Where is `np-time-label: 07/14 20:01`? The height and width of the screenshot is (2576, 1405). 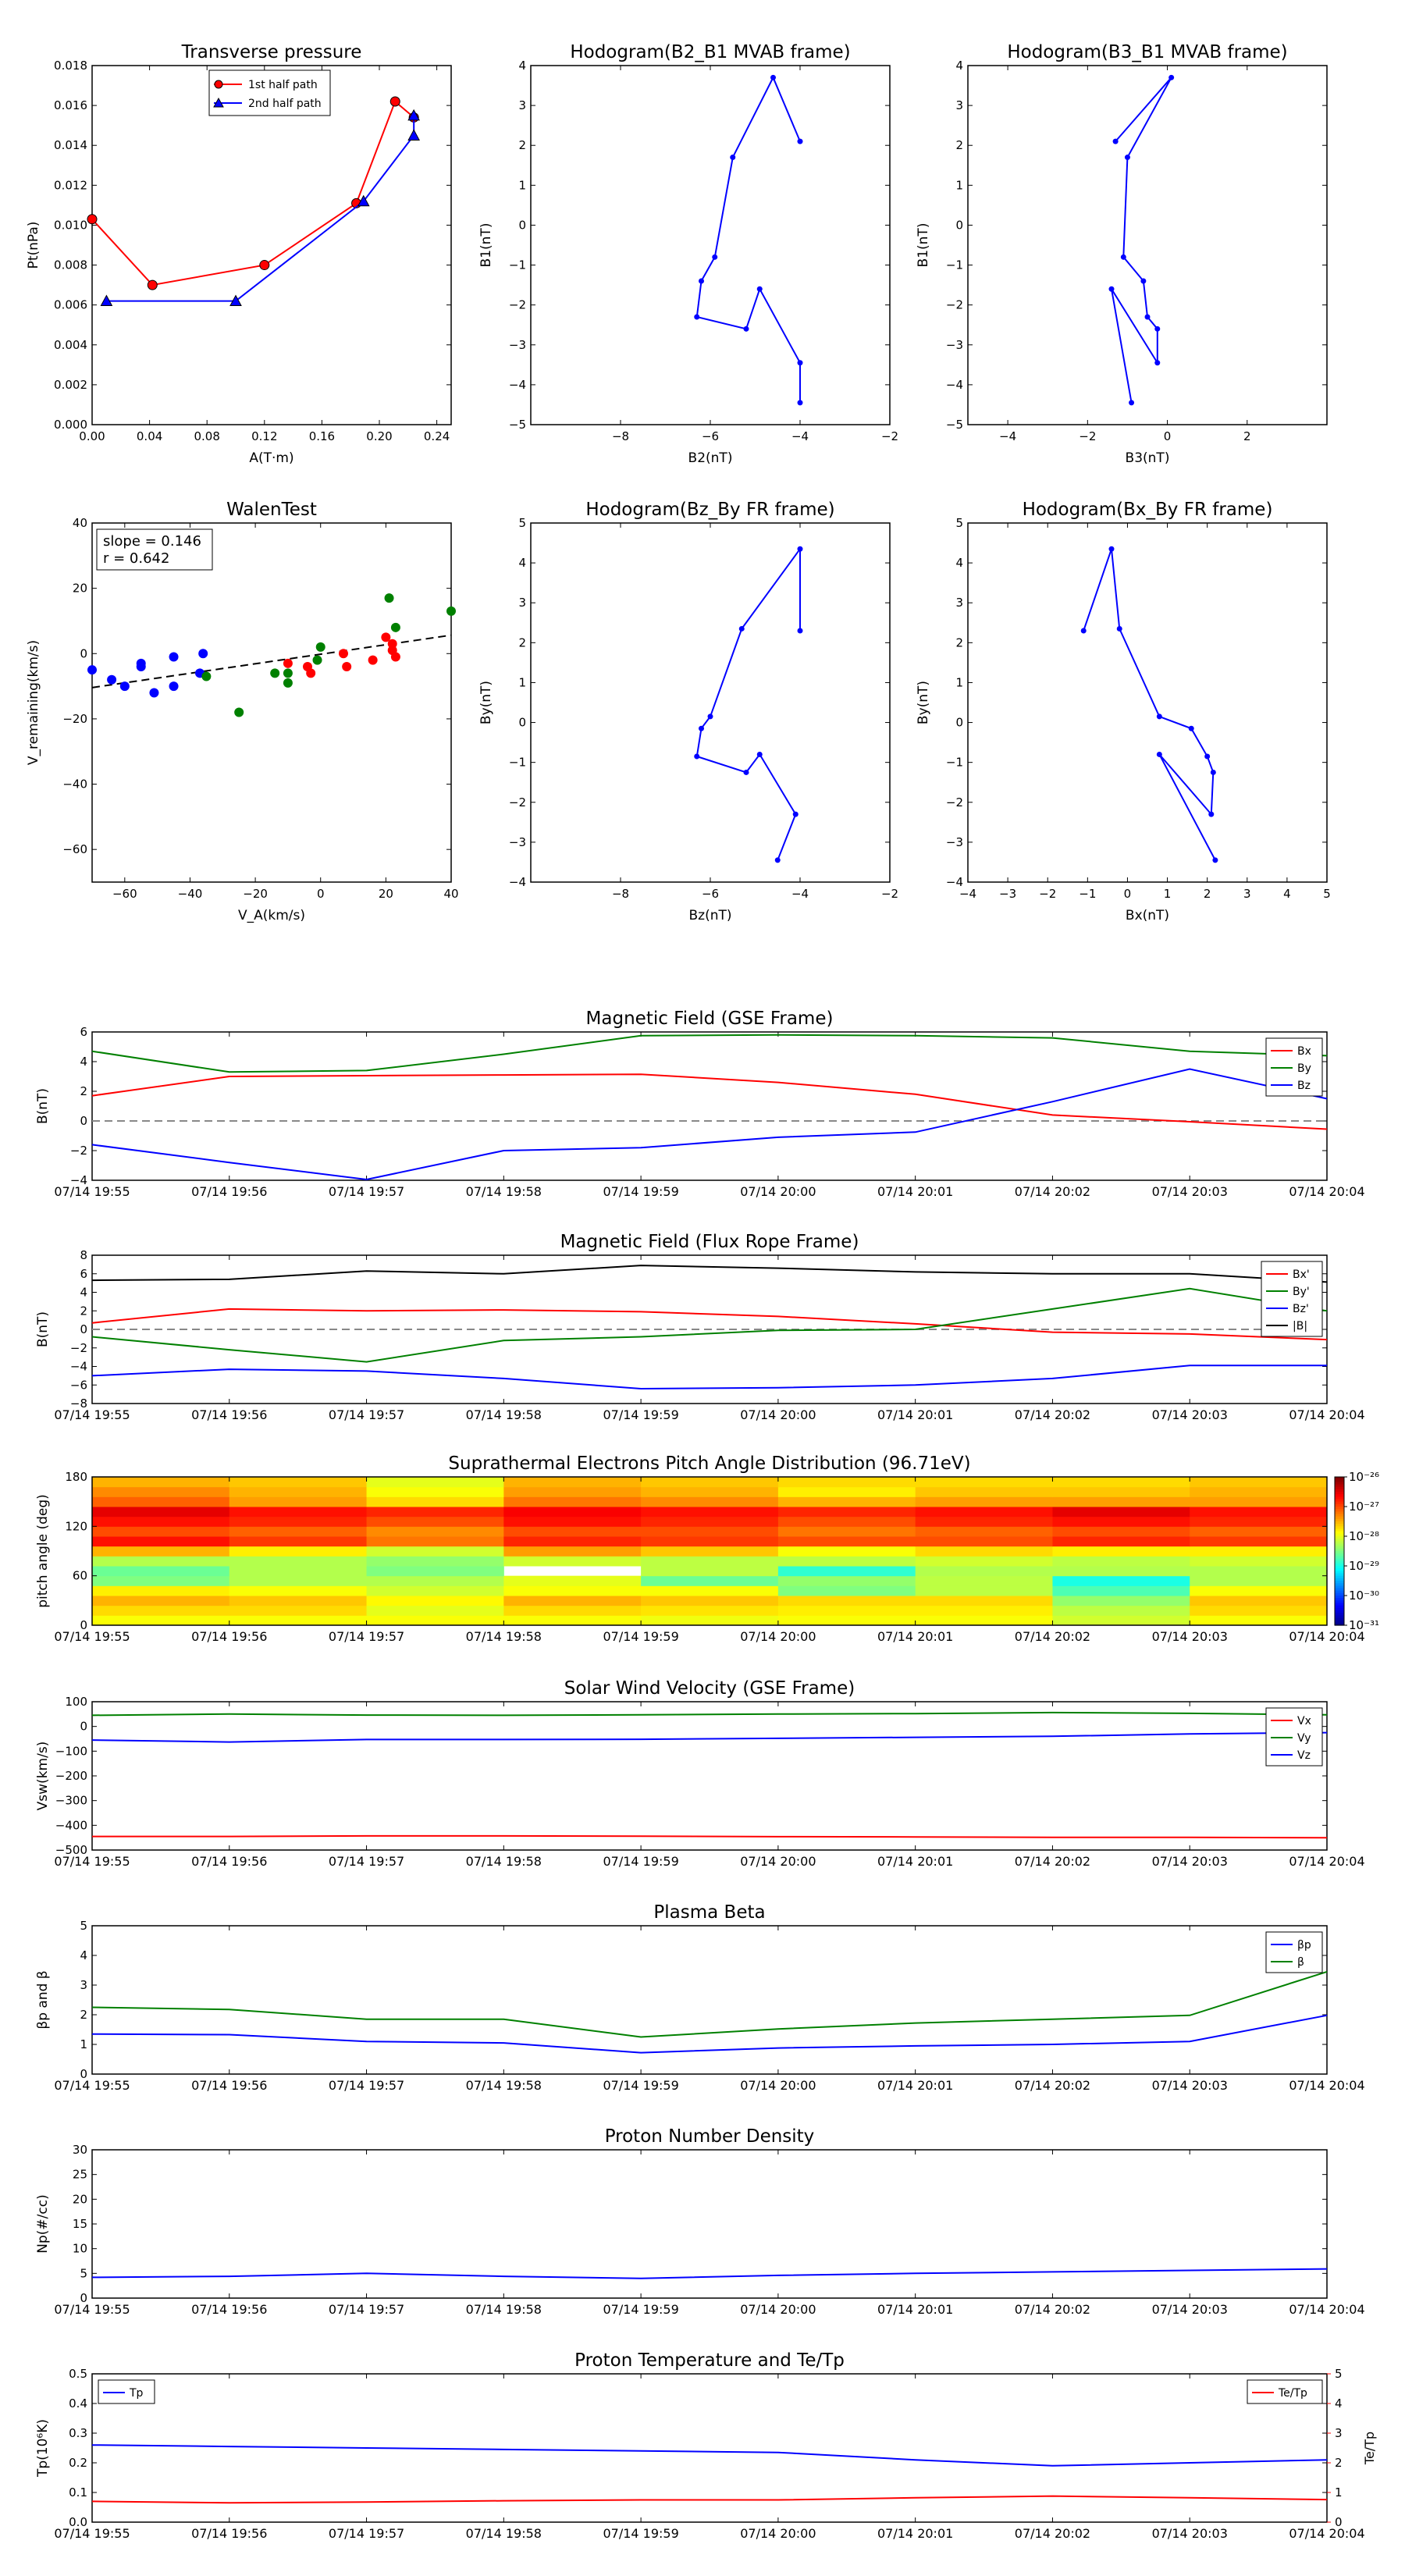 np-time-label: 07/14 20:01 is located at coordinates (915, 2309).